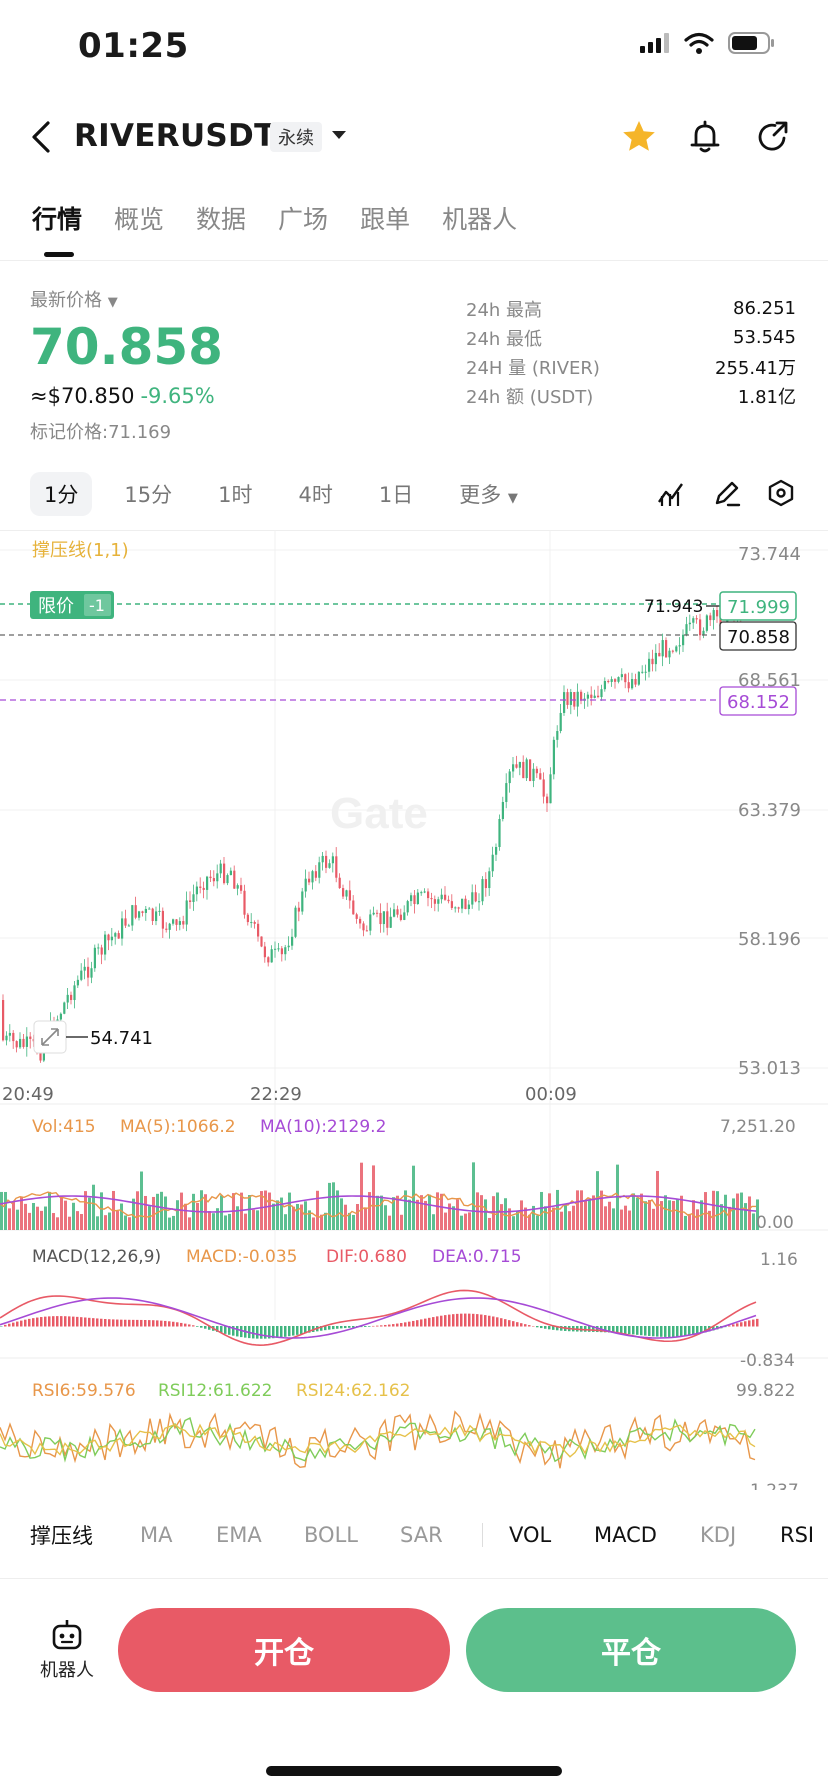 The height and width of the screenshot is (1792, 828). What do you see at coordinates (57, 219) in the screenshot?
I see `tab-market: 行情` at bounding box center [57, 219].